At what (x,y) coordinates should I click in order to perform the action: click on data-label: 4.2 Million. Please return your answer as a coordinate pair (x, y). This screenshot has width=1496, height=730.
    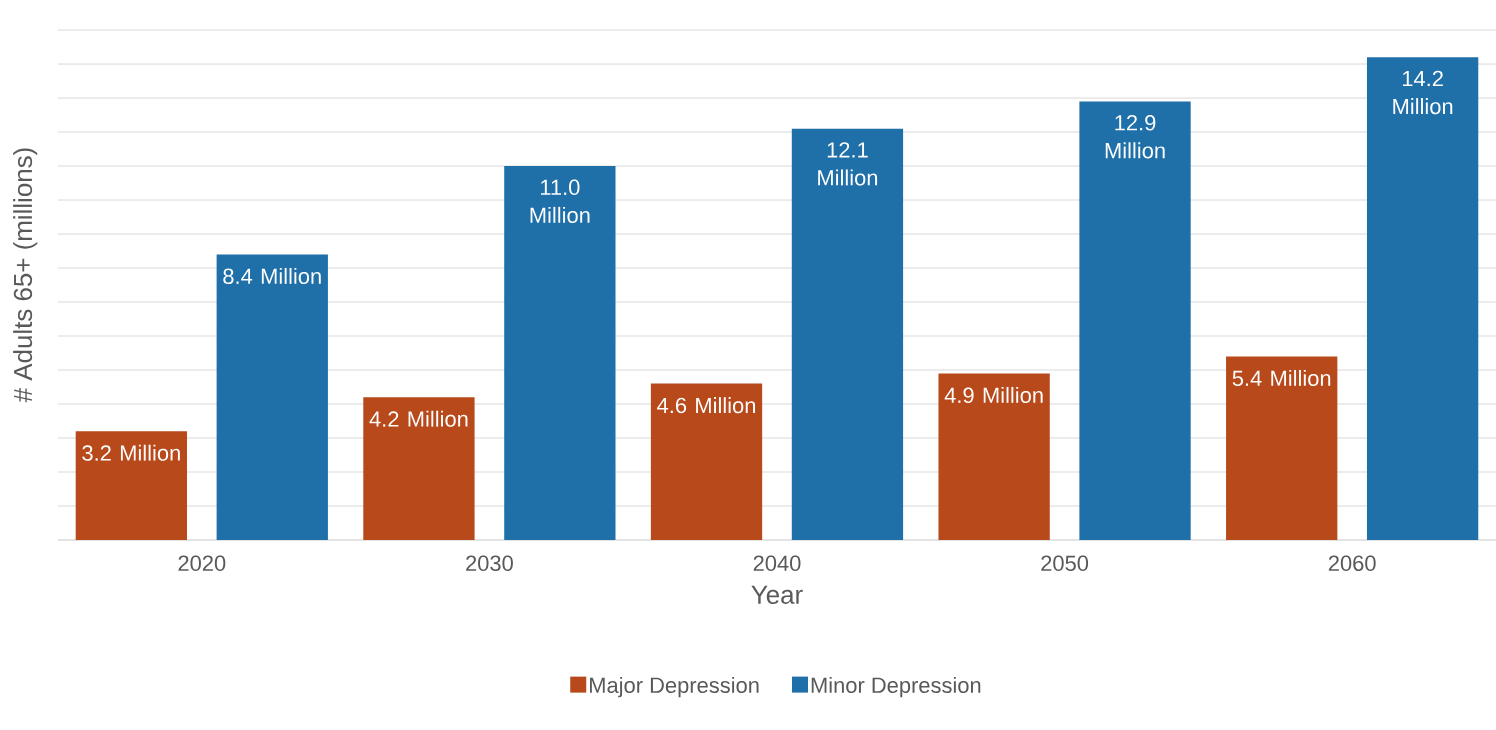
    Looking at the image, I should click on (418, 418).